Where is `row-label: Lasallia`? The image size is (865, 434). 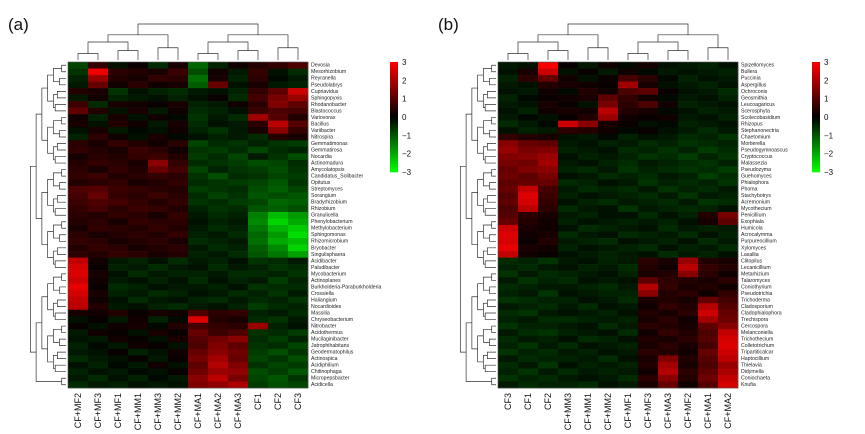 row-label: Lasallia is located at coordinates (750, 255).